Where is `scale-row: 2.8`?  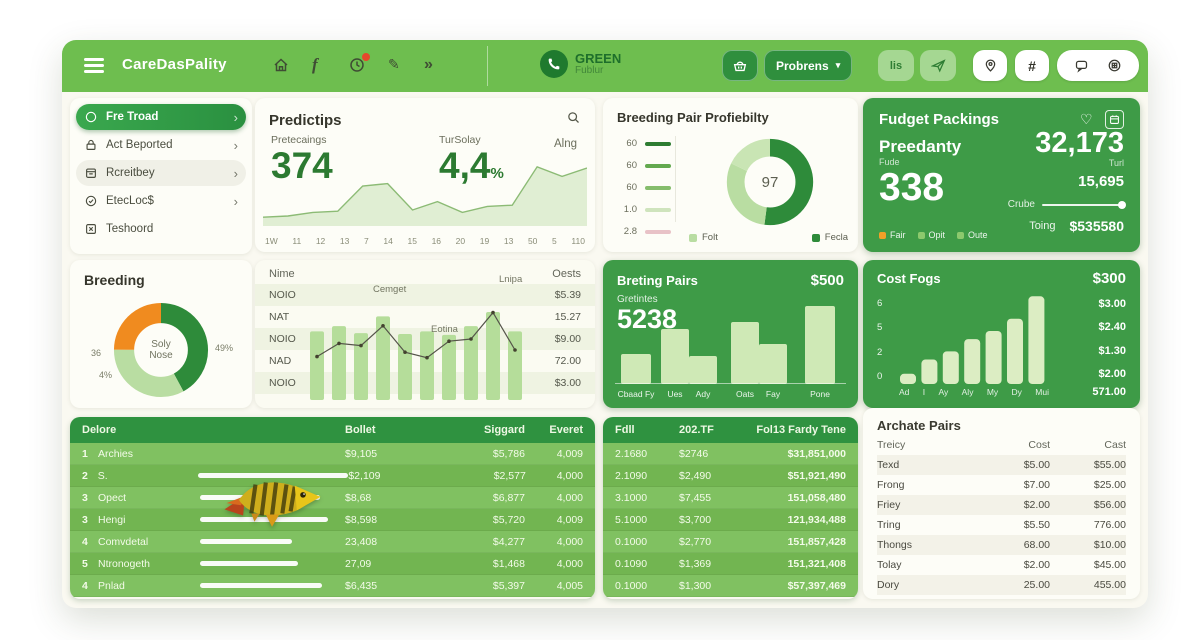
scale-row: 2.8 is located at coordinates (645, 231).